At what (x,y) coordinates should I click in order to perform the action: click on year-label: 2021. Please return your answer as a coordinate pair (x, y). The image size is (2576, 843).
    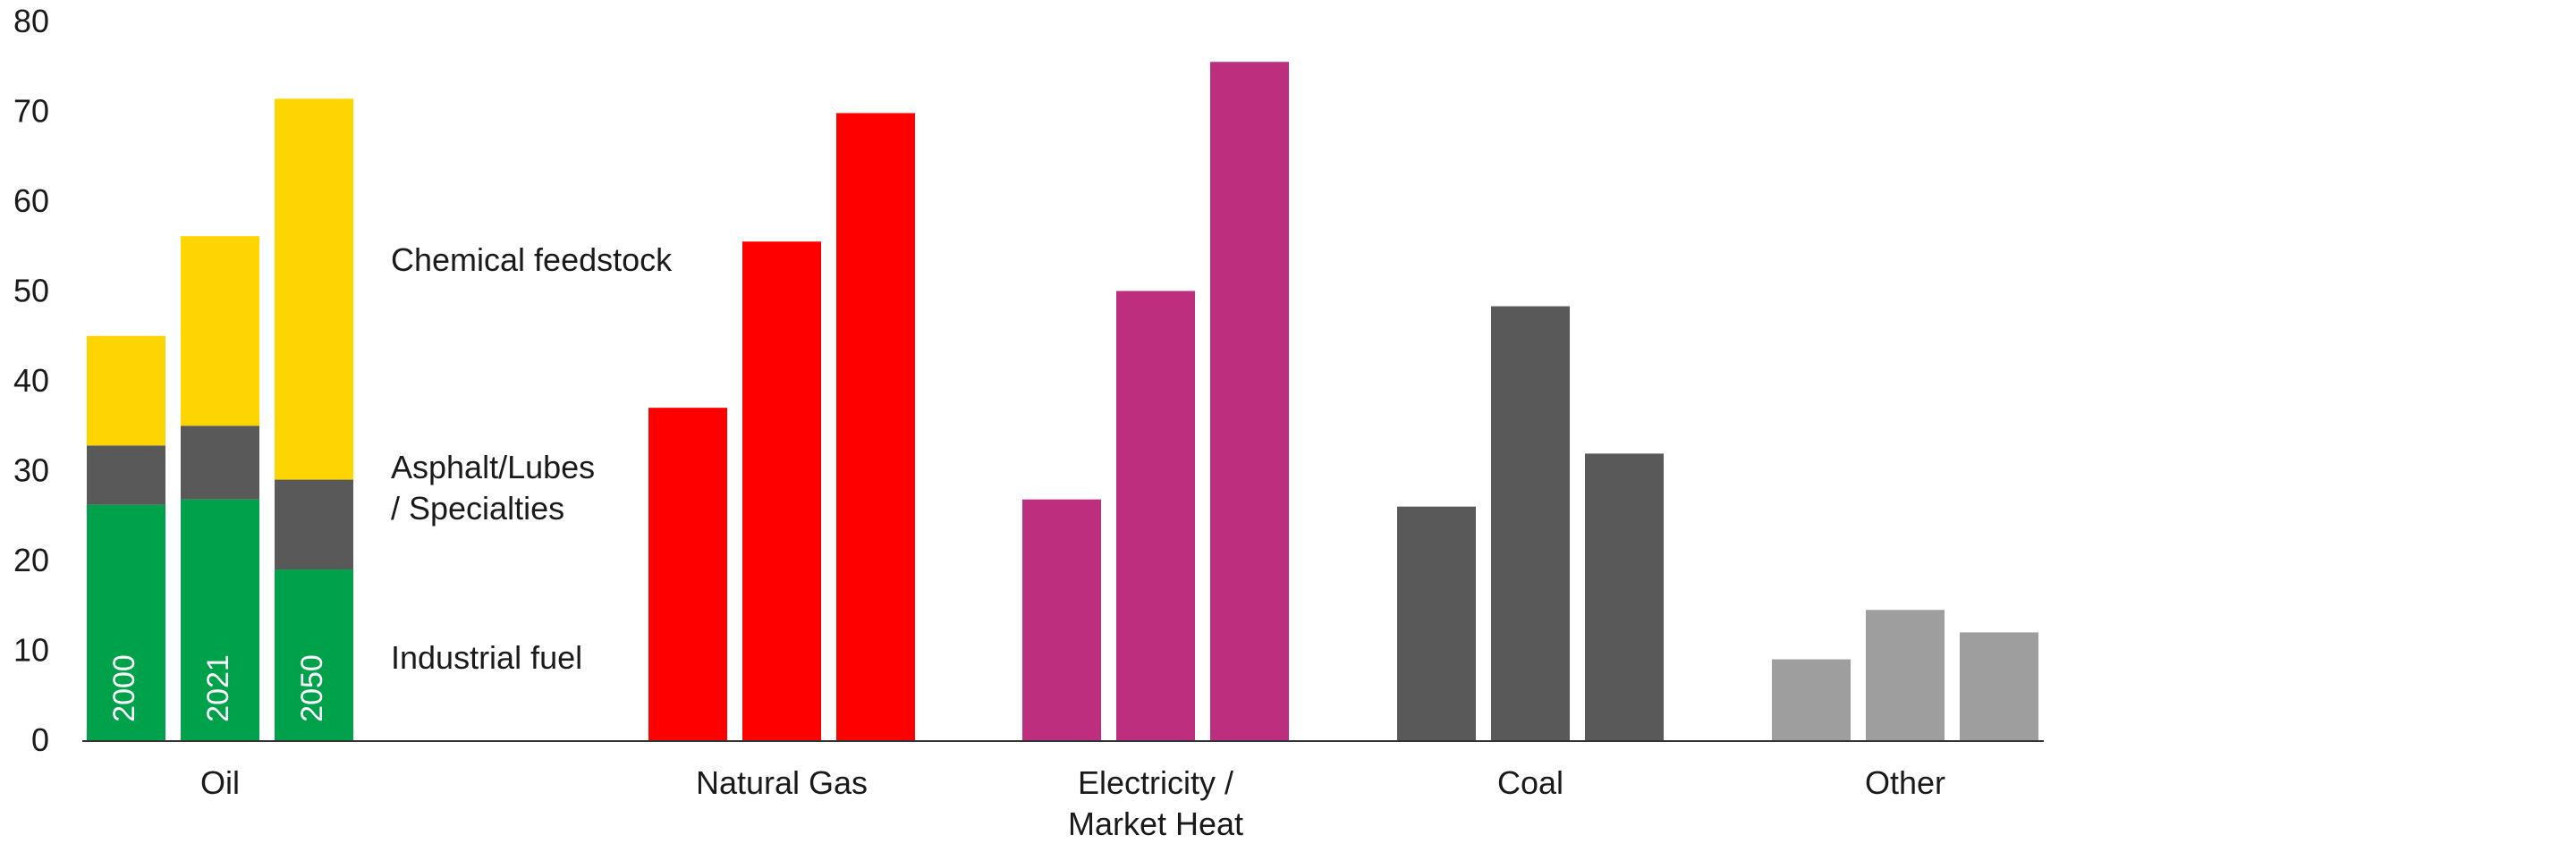
    Looking at the image, I should click on (218, 688).